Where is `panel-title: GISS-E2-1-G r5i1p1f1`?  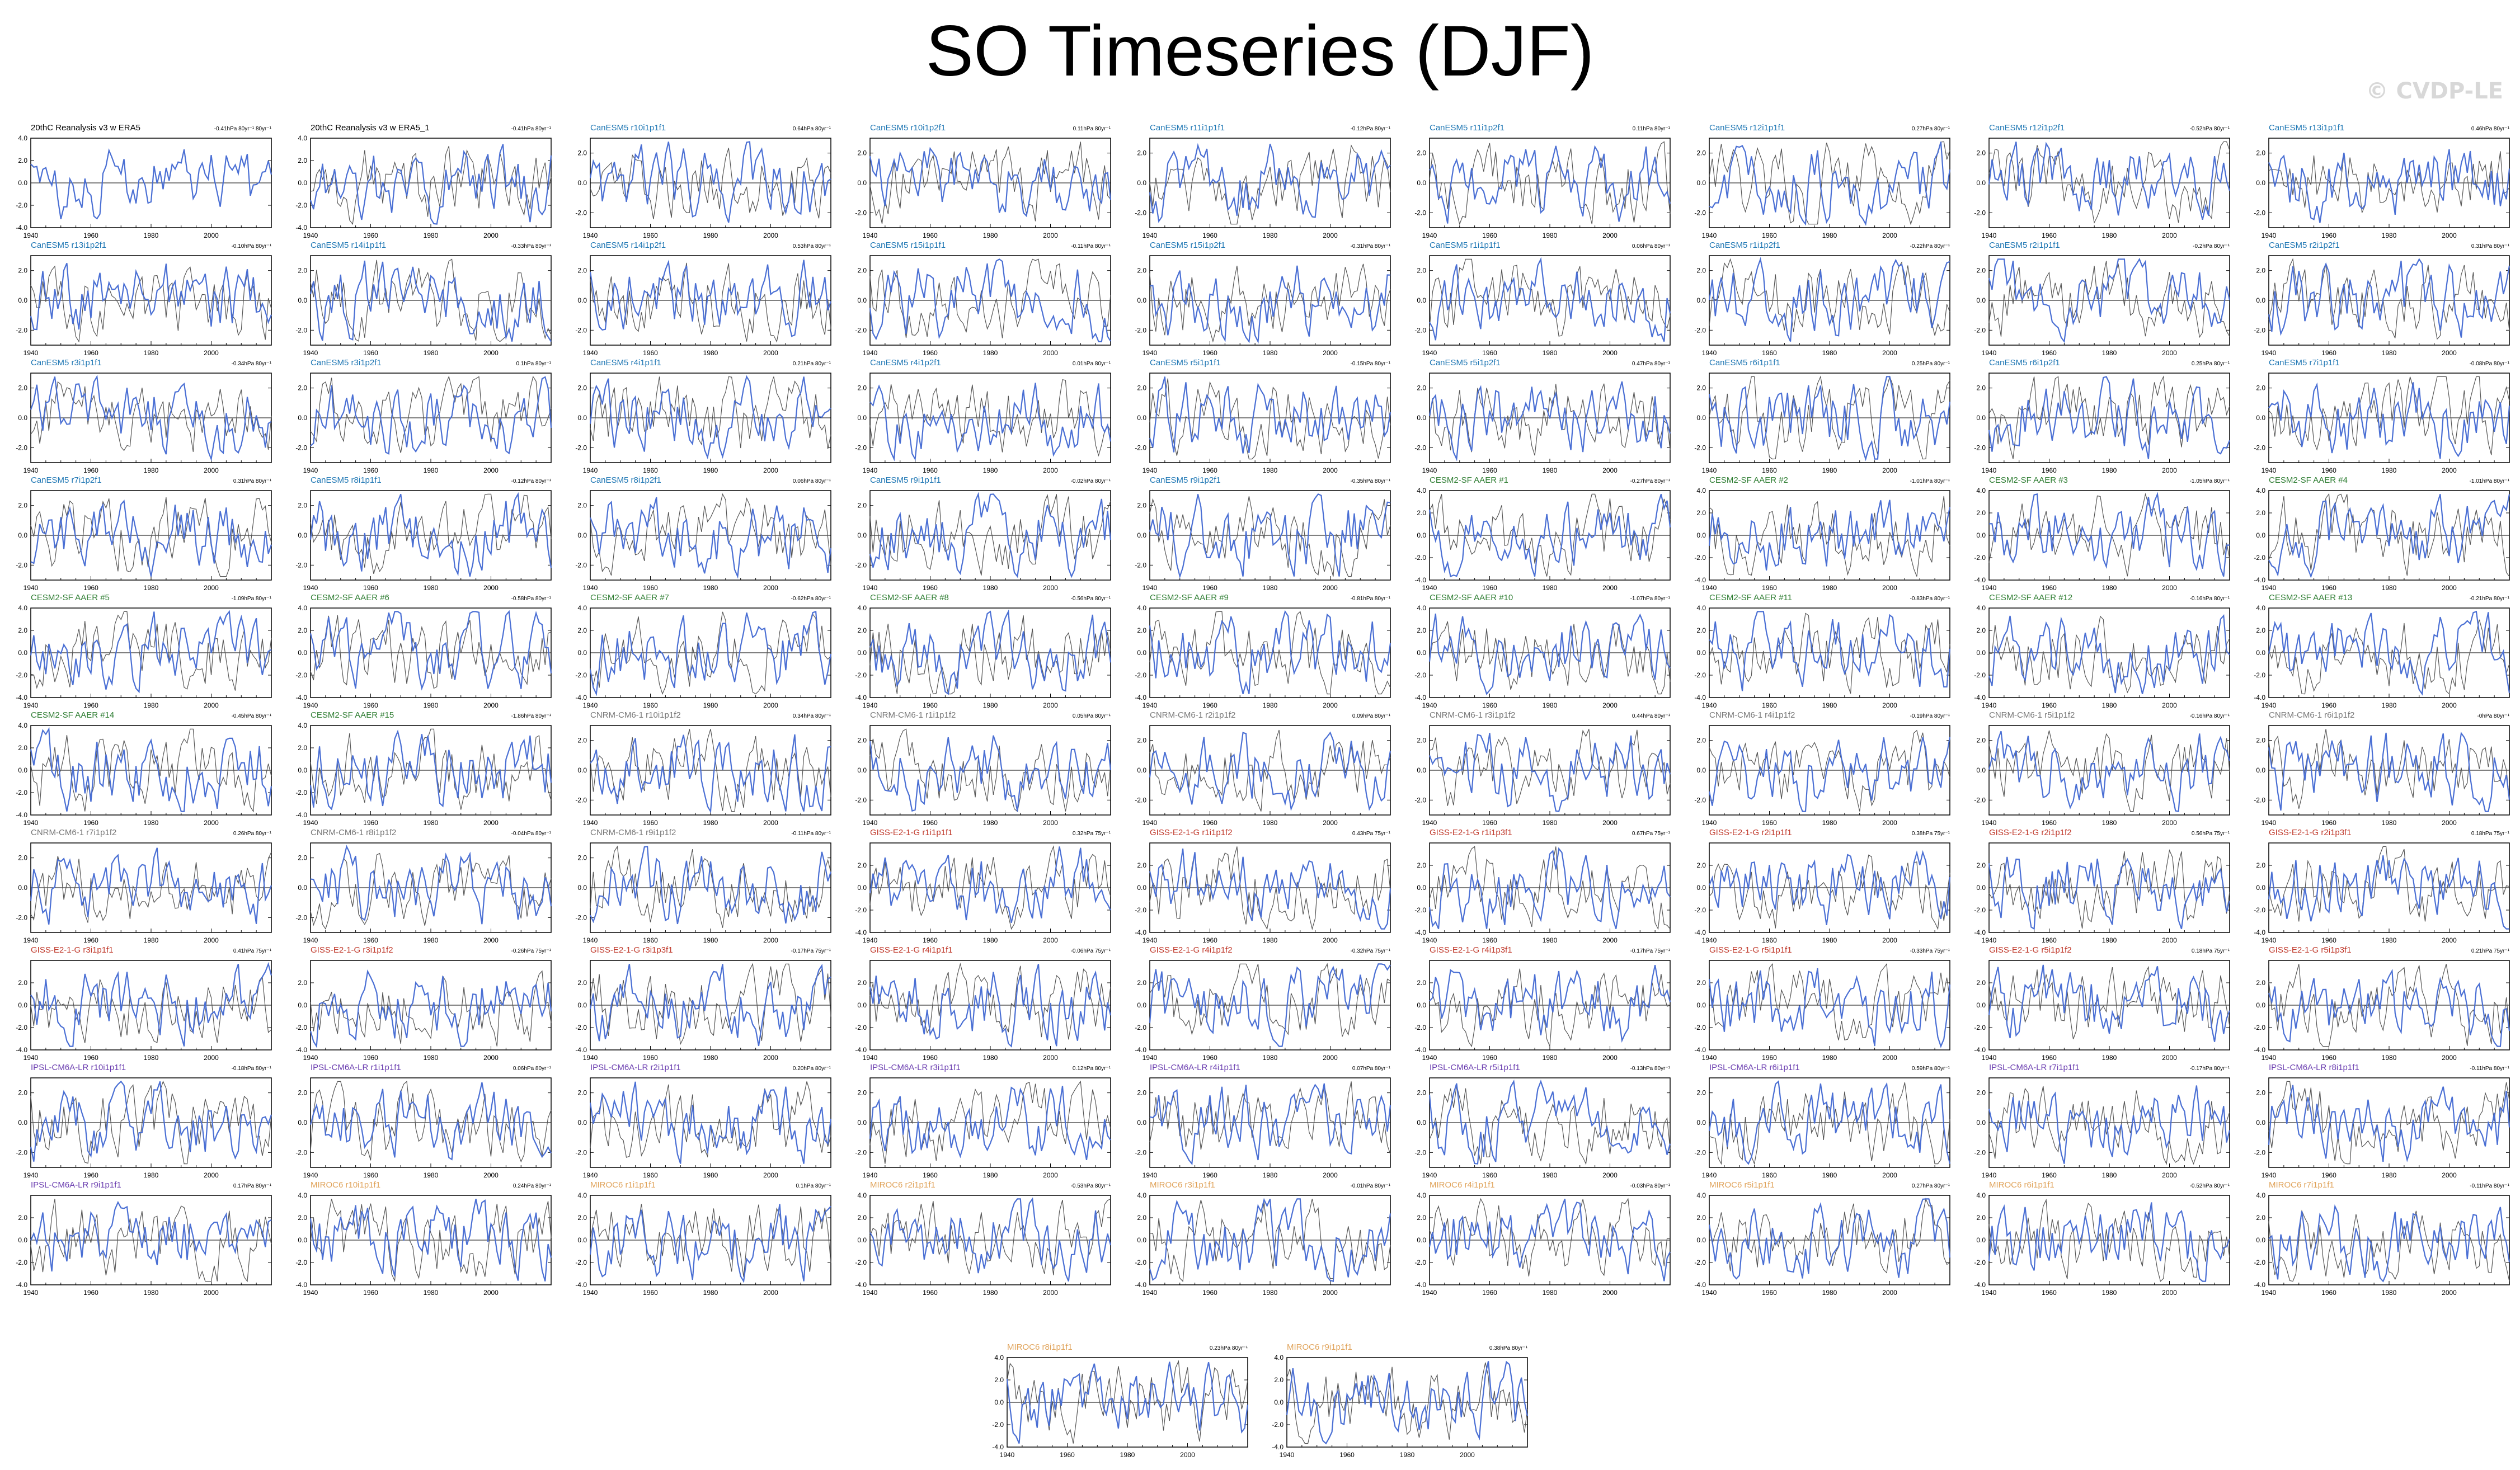
panel-title: GISS-E2-1-G r5i1p1f1 is located at coordinates (1751, 950).